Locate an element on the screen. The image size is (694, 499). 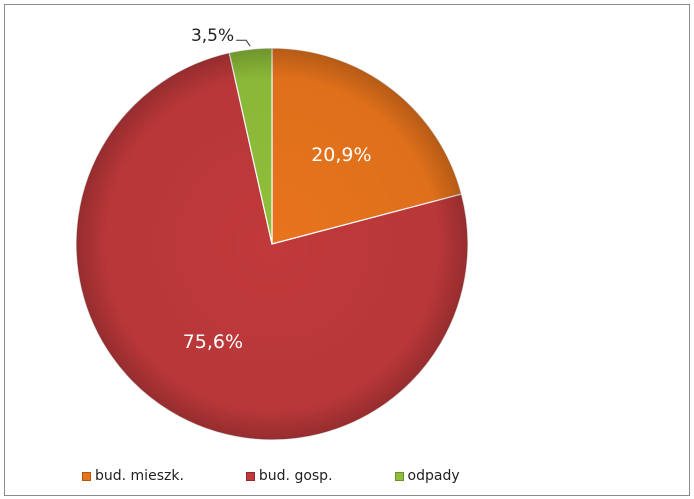
legend-item-odpady: odpady is located at coordinates (427, 476).